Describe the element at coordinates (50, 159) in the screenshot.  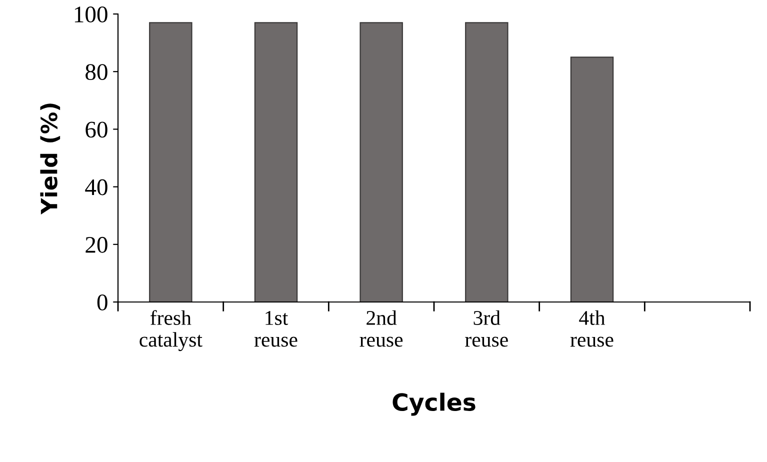
I see `y-axis-title: Yield (%)` at that location.